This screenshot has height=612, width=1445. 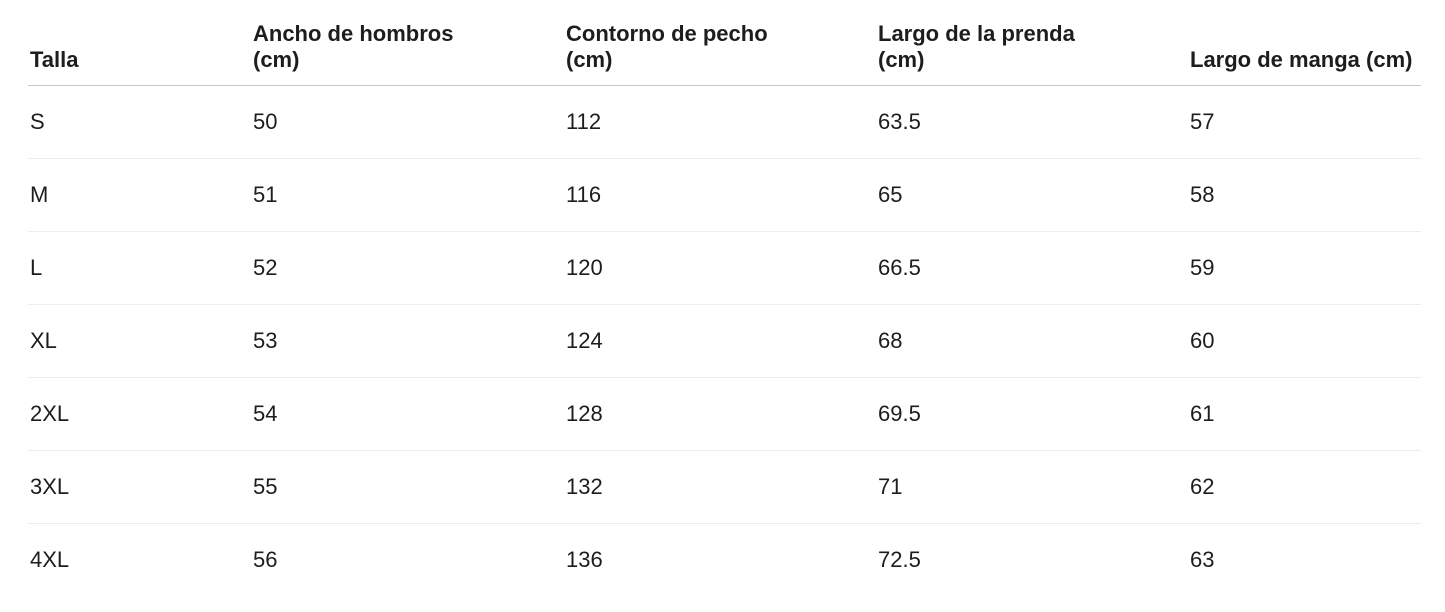 I want to click on measurement-cell: 59, so click(x=1304, y=268).